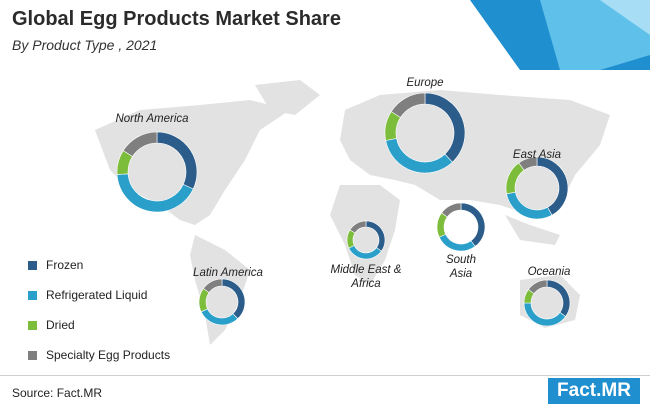 This screenshot has width=650, height=411. I want to click on region-label: Middle East & Africa, so click(366, 277).